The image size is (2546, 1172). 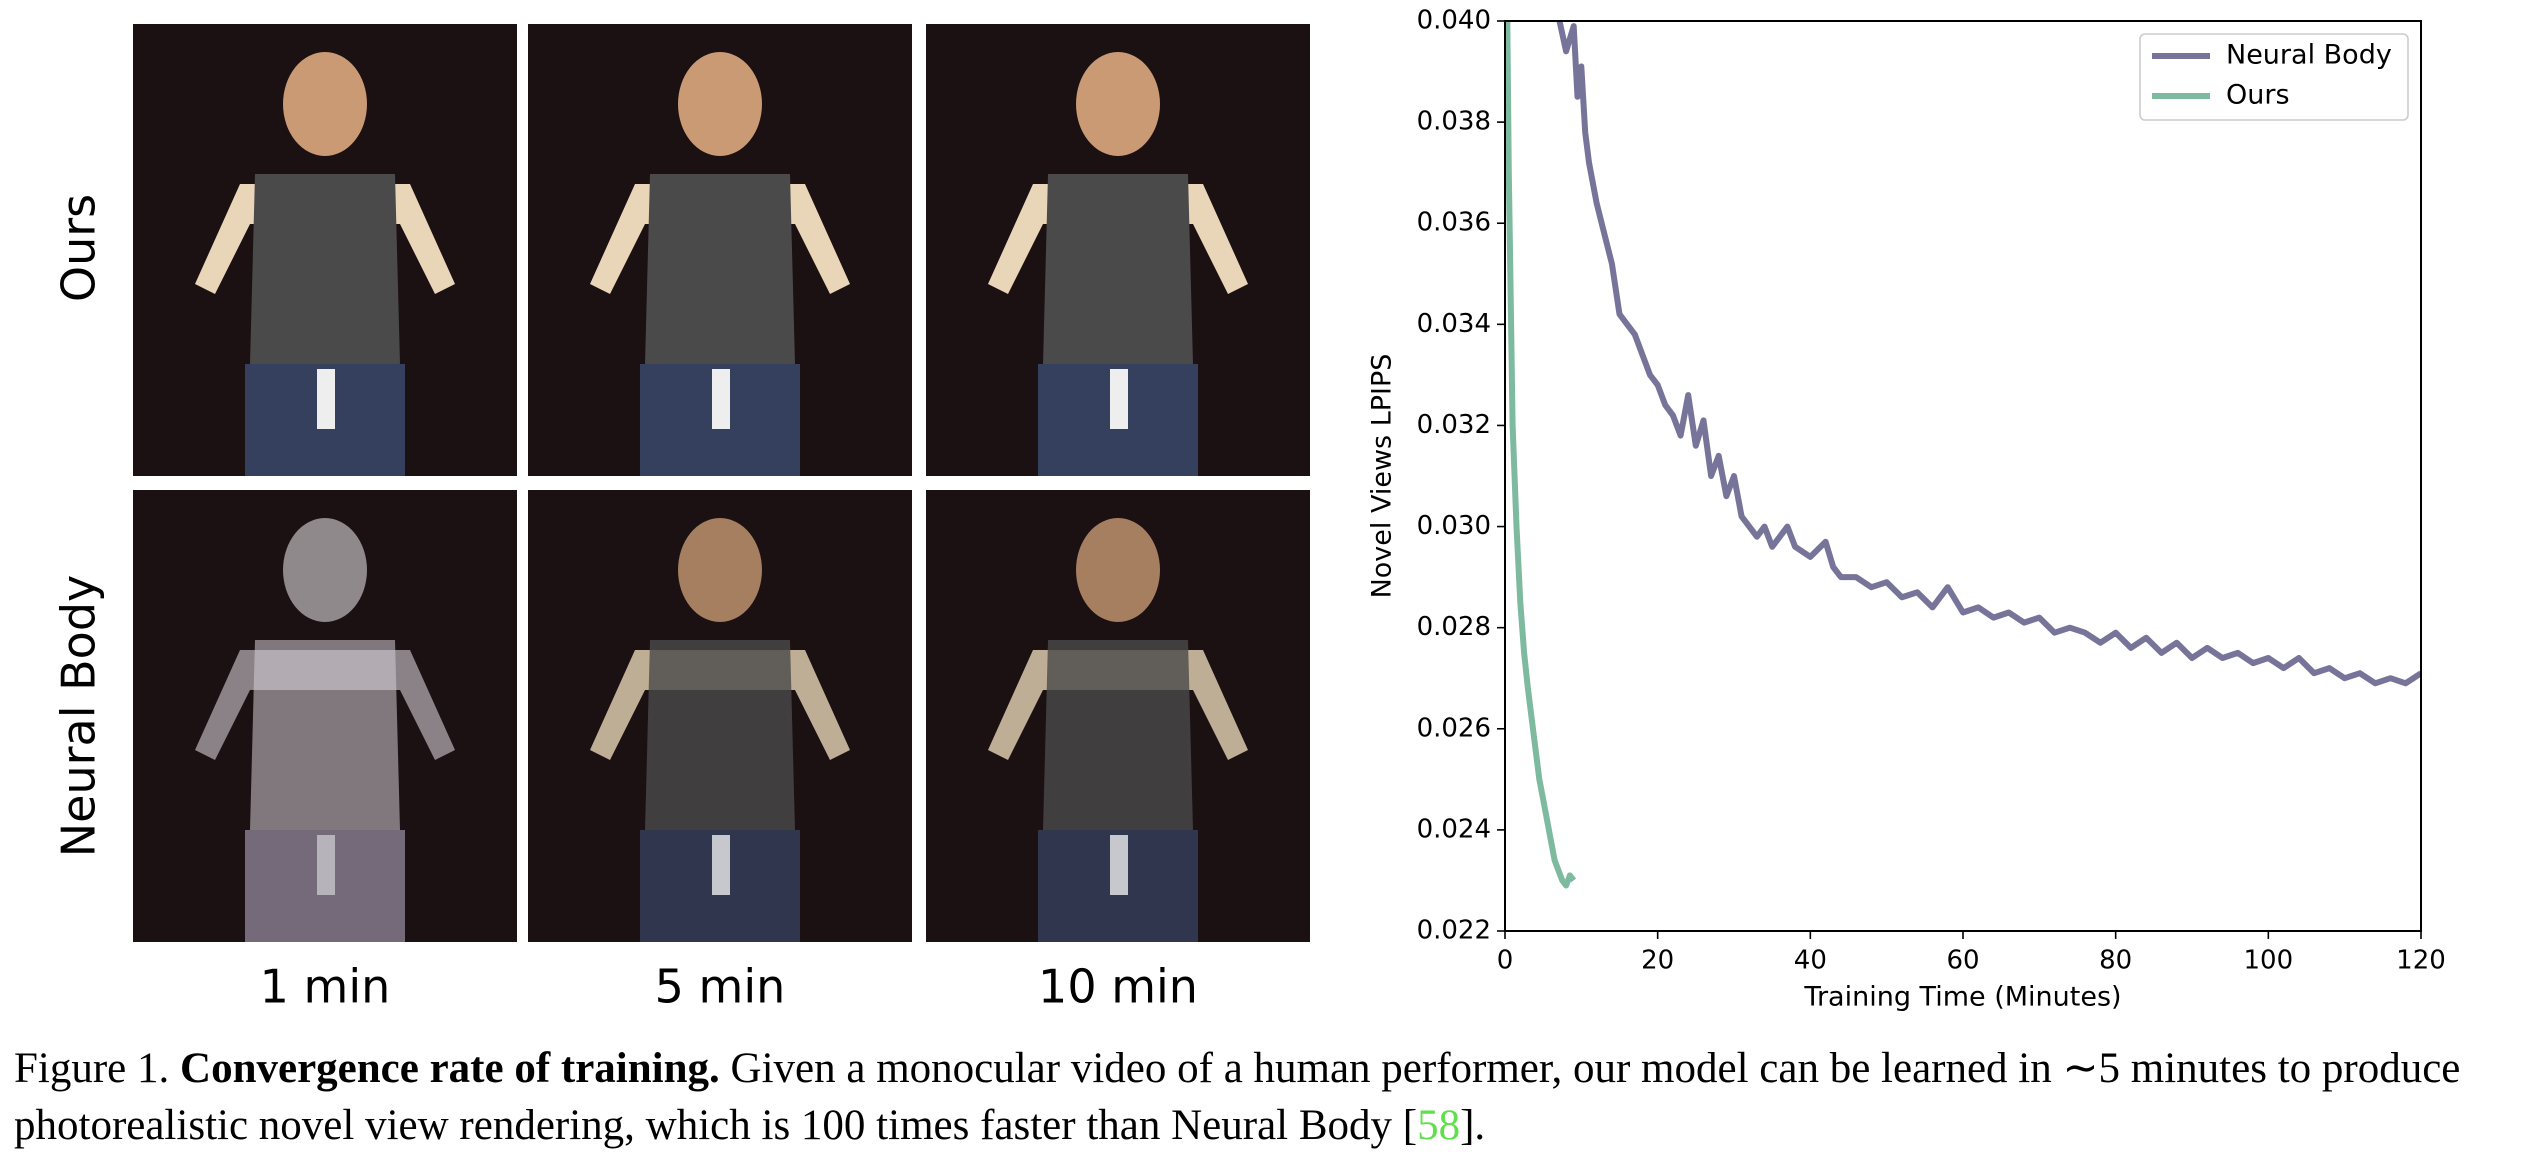 I want to click on x-tick-label: 100, so click(x=2269, y=961).